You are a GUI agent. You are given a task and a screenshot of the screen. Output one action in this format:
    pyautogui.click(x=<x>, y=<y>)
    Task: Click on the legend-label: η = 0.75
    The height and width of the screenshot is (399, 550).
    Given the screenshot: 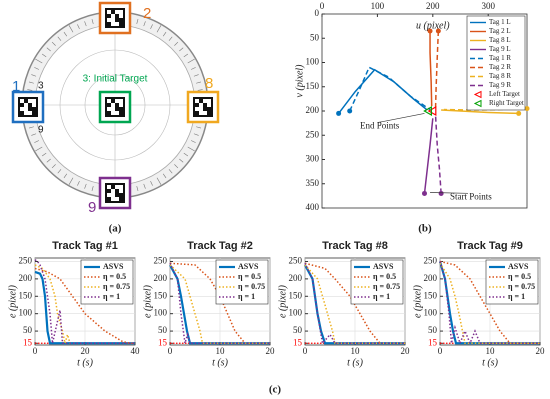 What is the action you would take?
    pyautogui.click(x=521, y=286)
    